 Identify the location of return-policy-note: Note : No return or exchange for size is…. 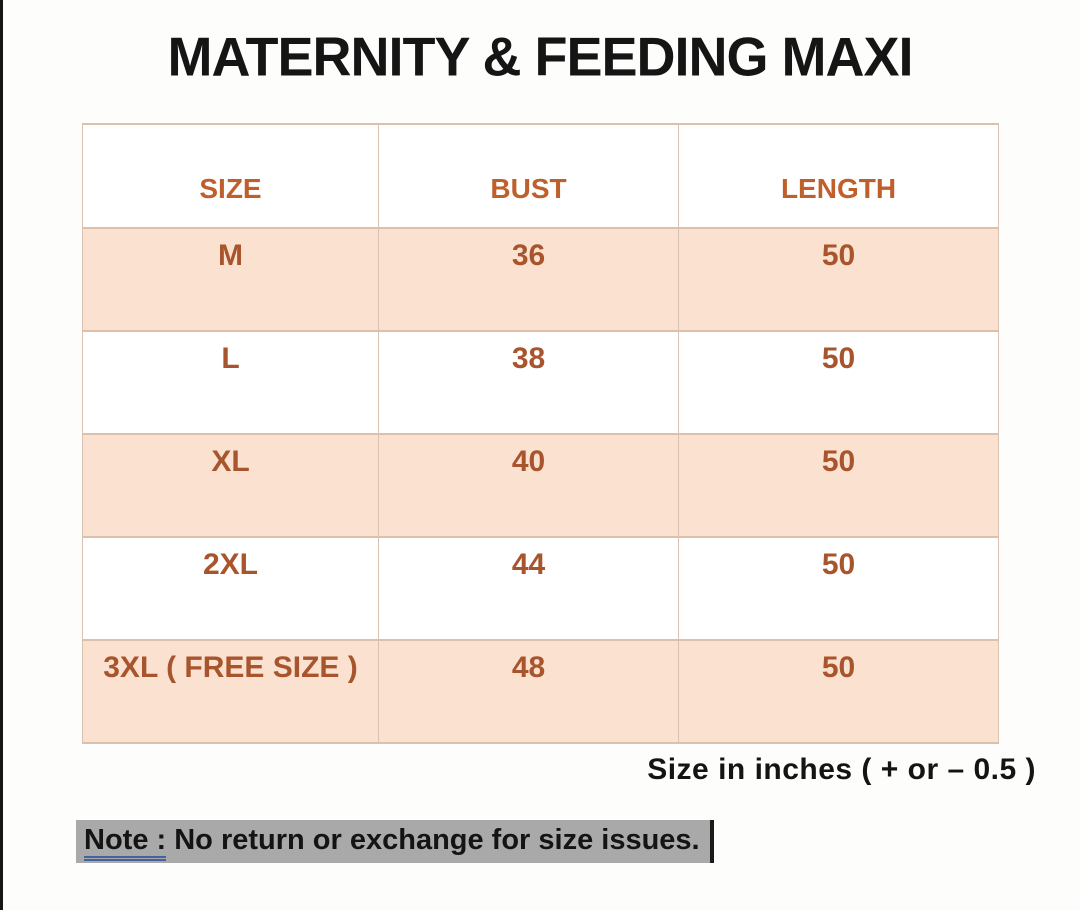
(395, 841).